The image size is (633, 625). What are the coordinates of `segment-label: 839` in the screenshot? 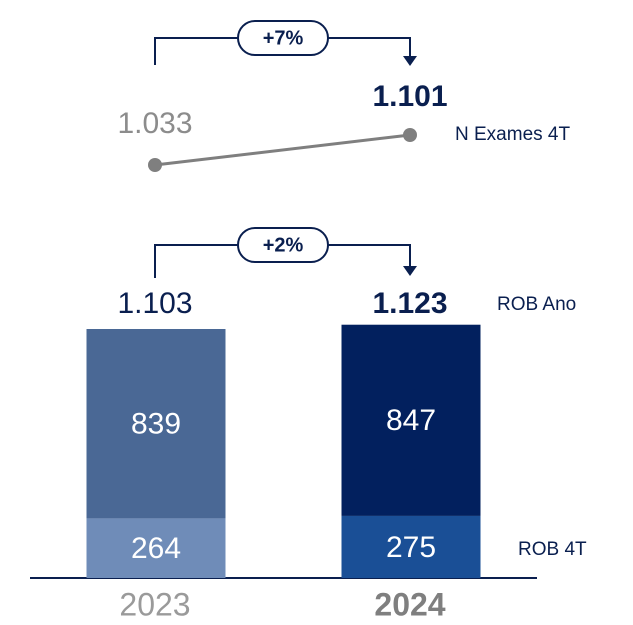 It's located at (156, 424).